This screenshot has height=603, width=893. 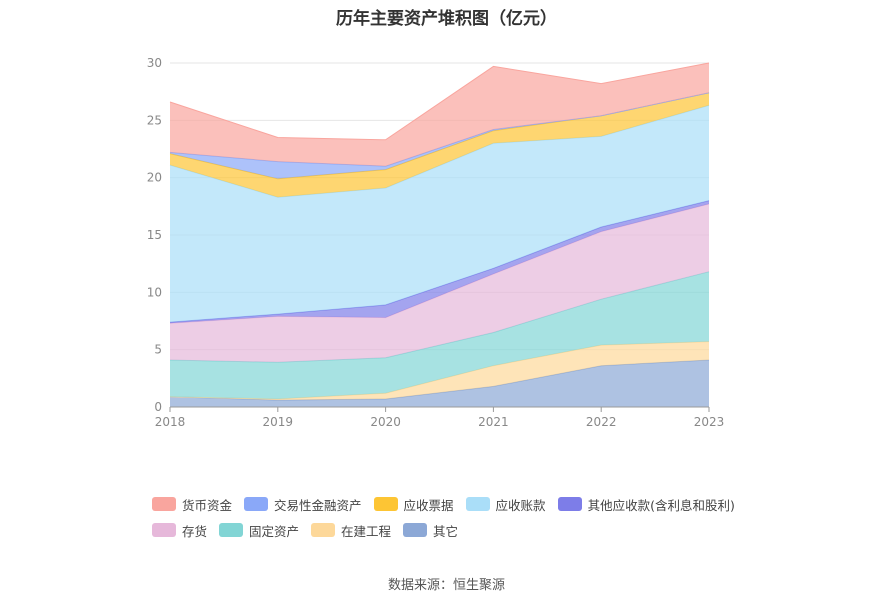 What do you see at coordinates (179, 530) in the screenshot?
I see `legend-item: 存货` at bounding box center [179, 530].